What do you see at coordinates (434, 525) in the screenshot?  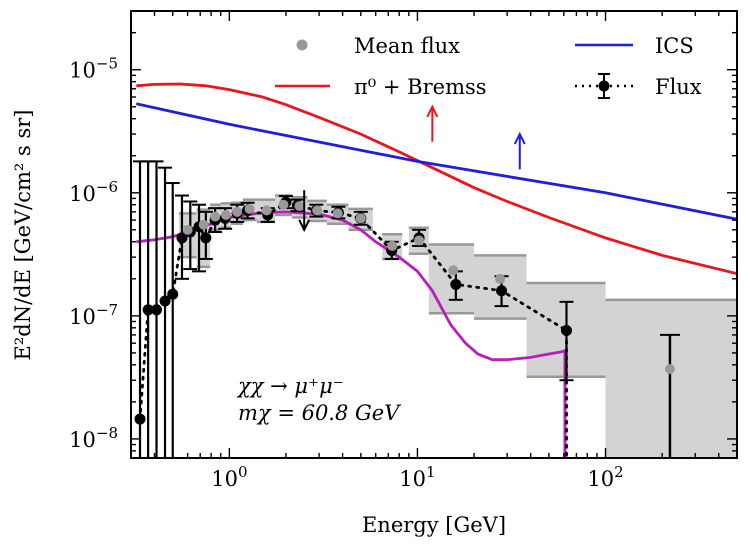 I see `x-axis-title: Energy [GeV]` at bounding box center [434, 525].